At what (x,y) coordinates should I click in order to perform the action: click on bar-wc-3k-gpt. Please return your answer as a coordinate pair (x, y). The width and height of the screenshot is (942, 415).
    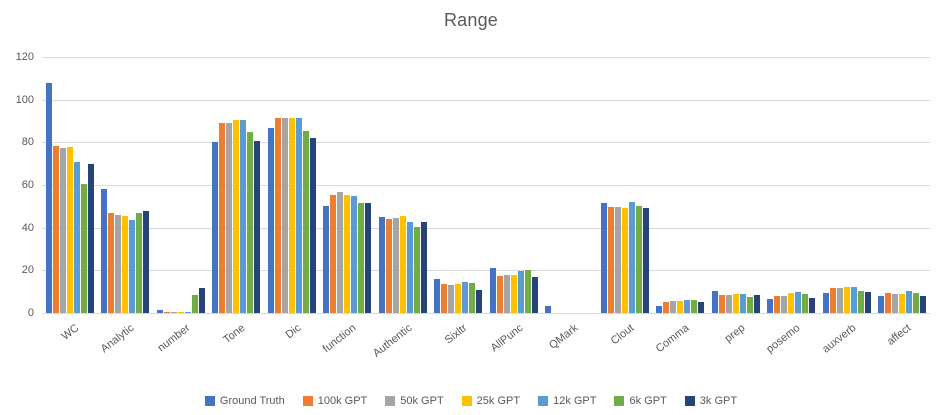
    Looking at the image, I should click on (90, 238).